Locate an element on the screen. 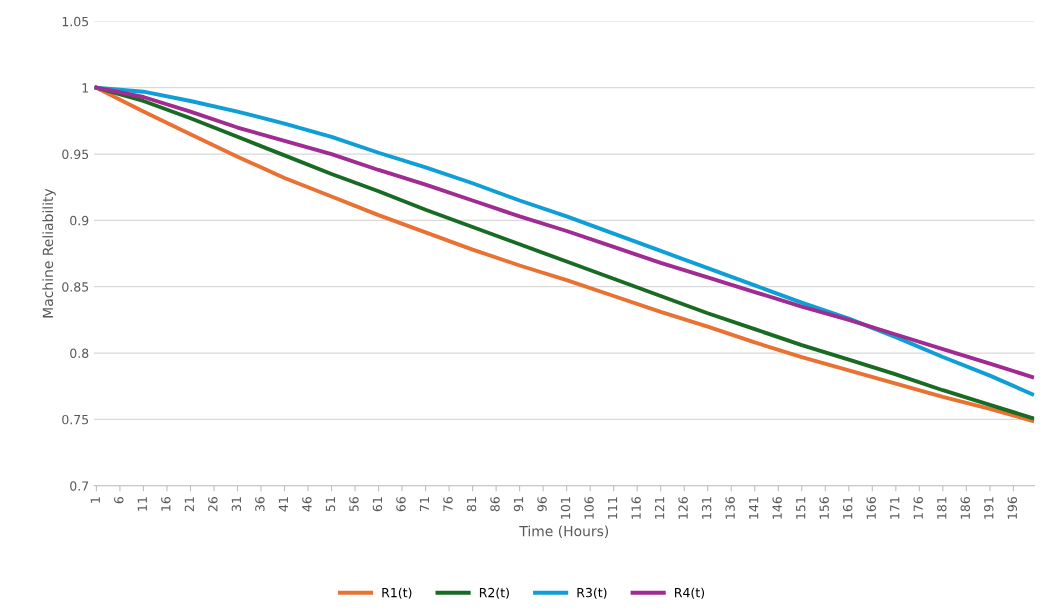  x-tick-label: 96 is located at coordinates (542, 504).